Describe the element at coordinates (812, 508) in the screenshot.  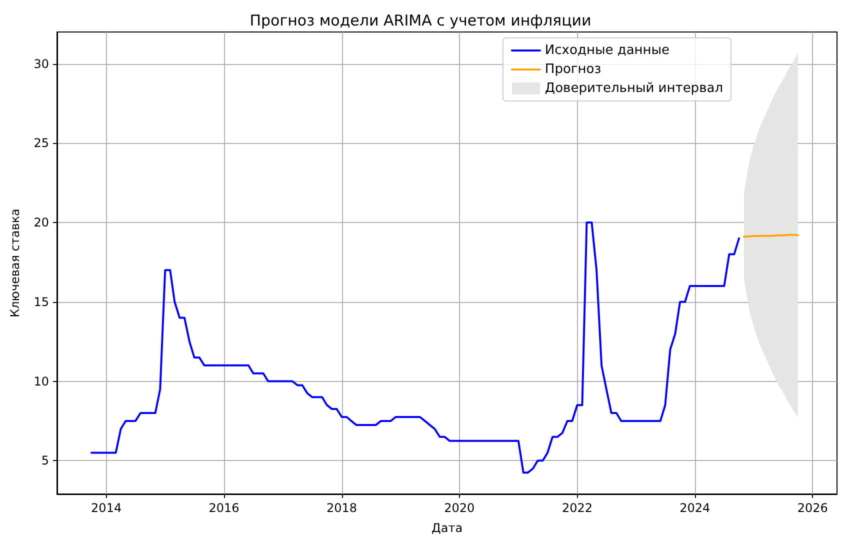
I see `x-tick-label: 2026` at that location.